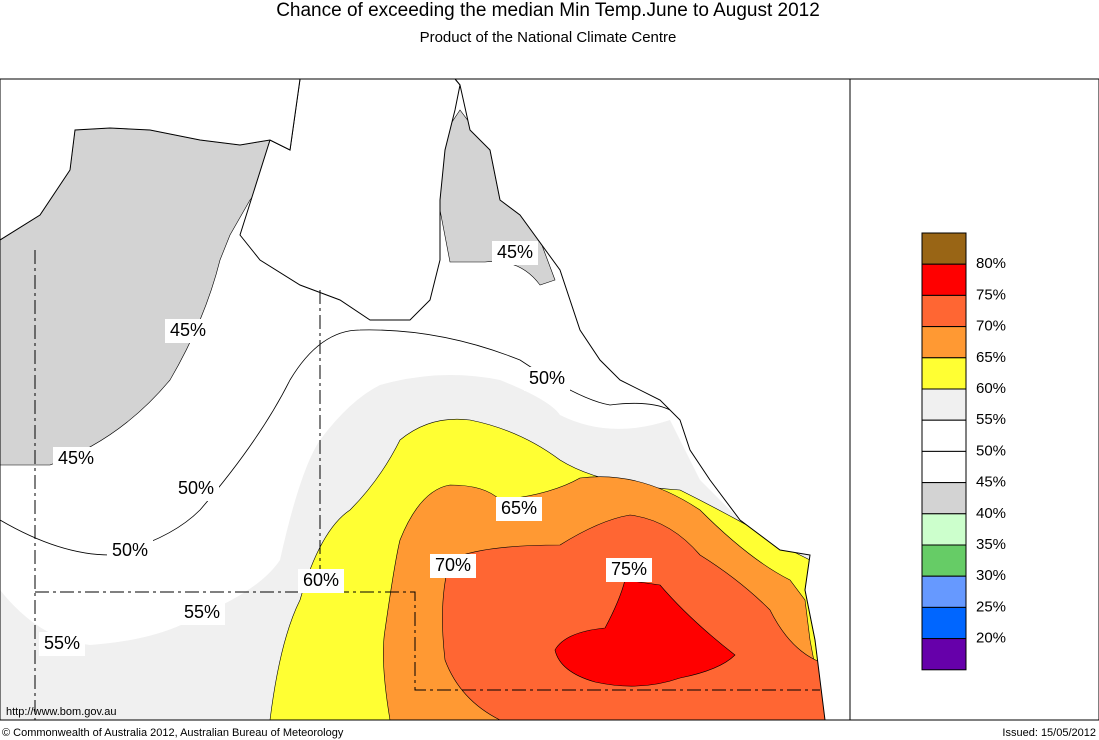 The height and width of the screenshot is (740, 1099). Describe the element at coordinates (453, 565) in the screenshot. I see `contour-label: 70%` at that location.